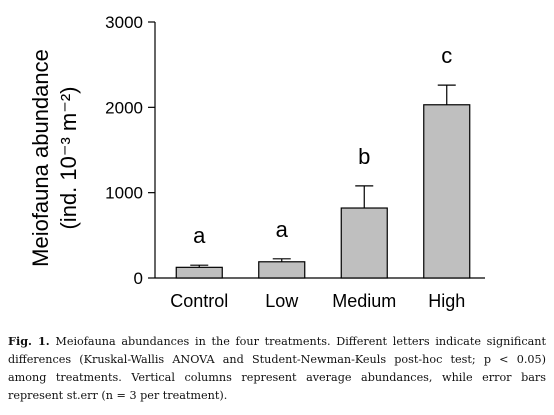 Image resolution: width=554 pixels, height=415 pixels. What do you see at coordinates (138, 278) in the screenshot?
I see `y-tick-label: 0` at bounding box center [138, 278].